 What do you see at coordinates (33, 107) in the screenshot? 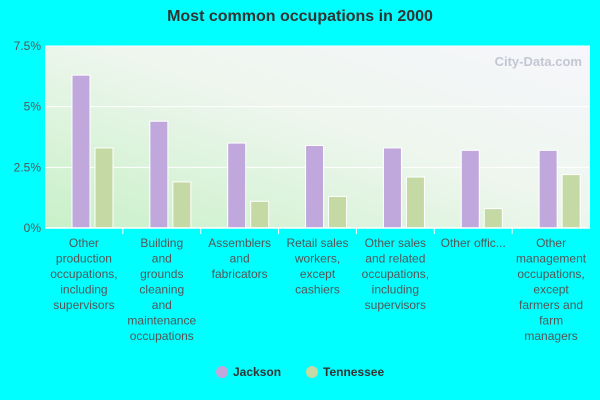
I see `y-tick-label: 5%` at bounding box center [33, 107].